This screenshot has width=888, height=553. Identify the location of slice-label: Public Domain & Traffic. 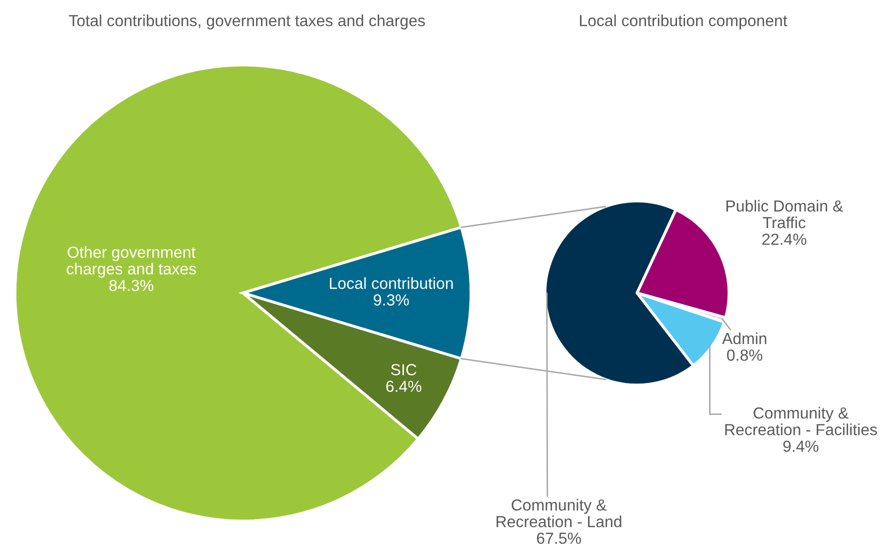
(784, 214).